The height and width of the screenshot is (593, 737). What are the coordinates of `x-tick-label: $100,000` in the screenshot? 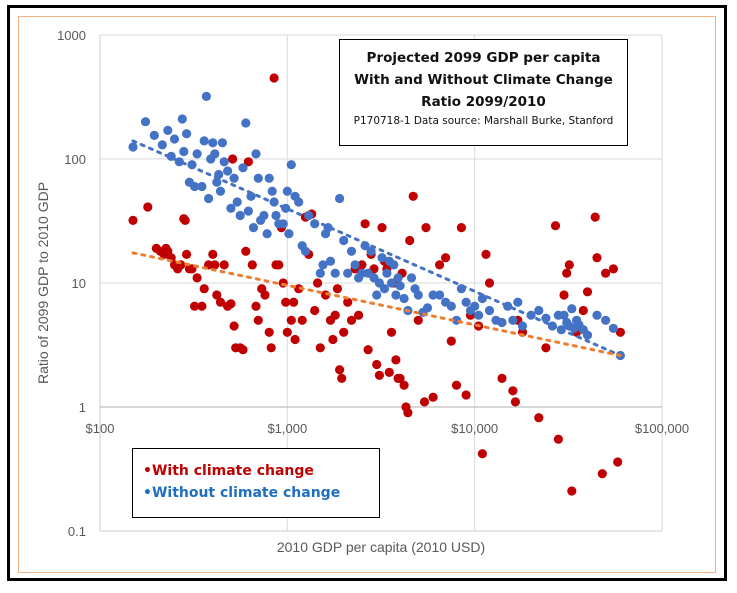 It's located at (662, 428).